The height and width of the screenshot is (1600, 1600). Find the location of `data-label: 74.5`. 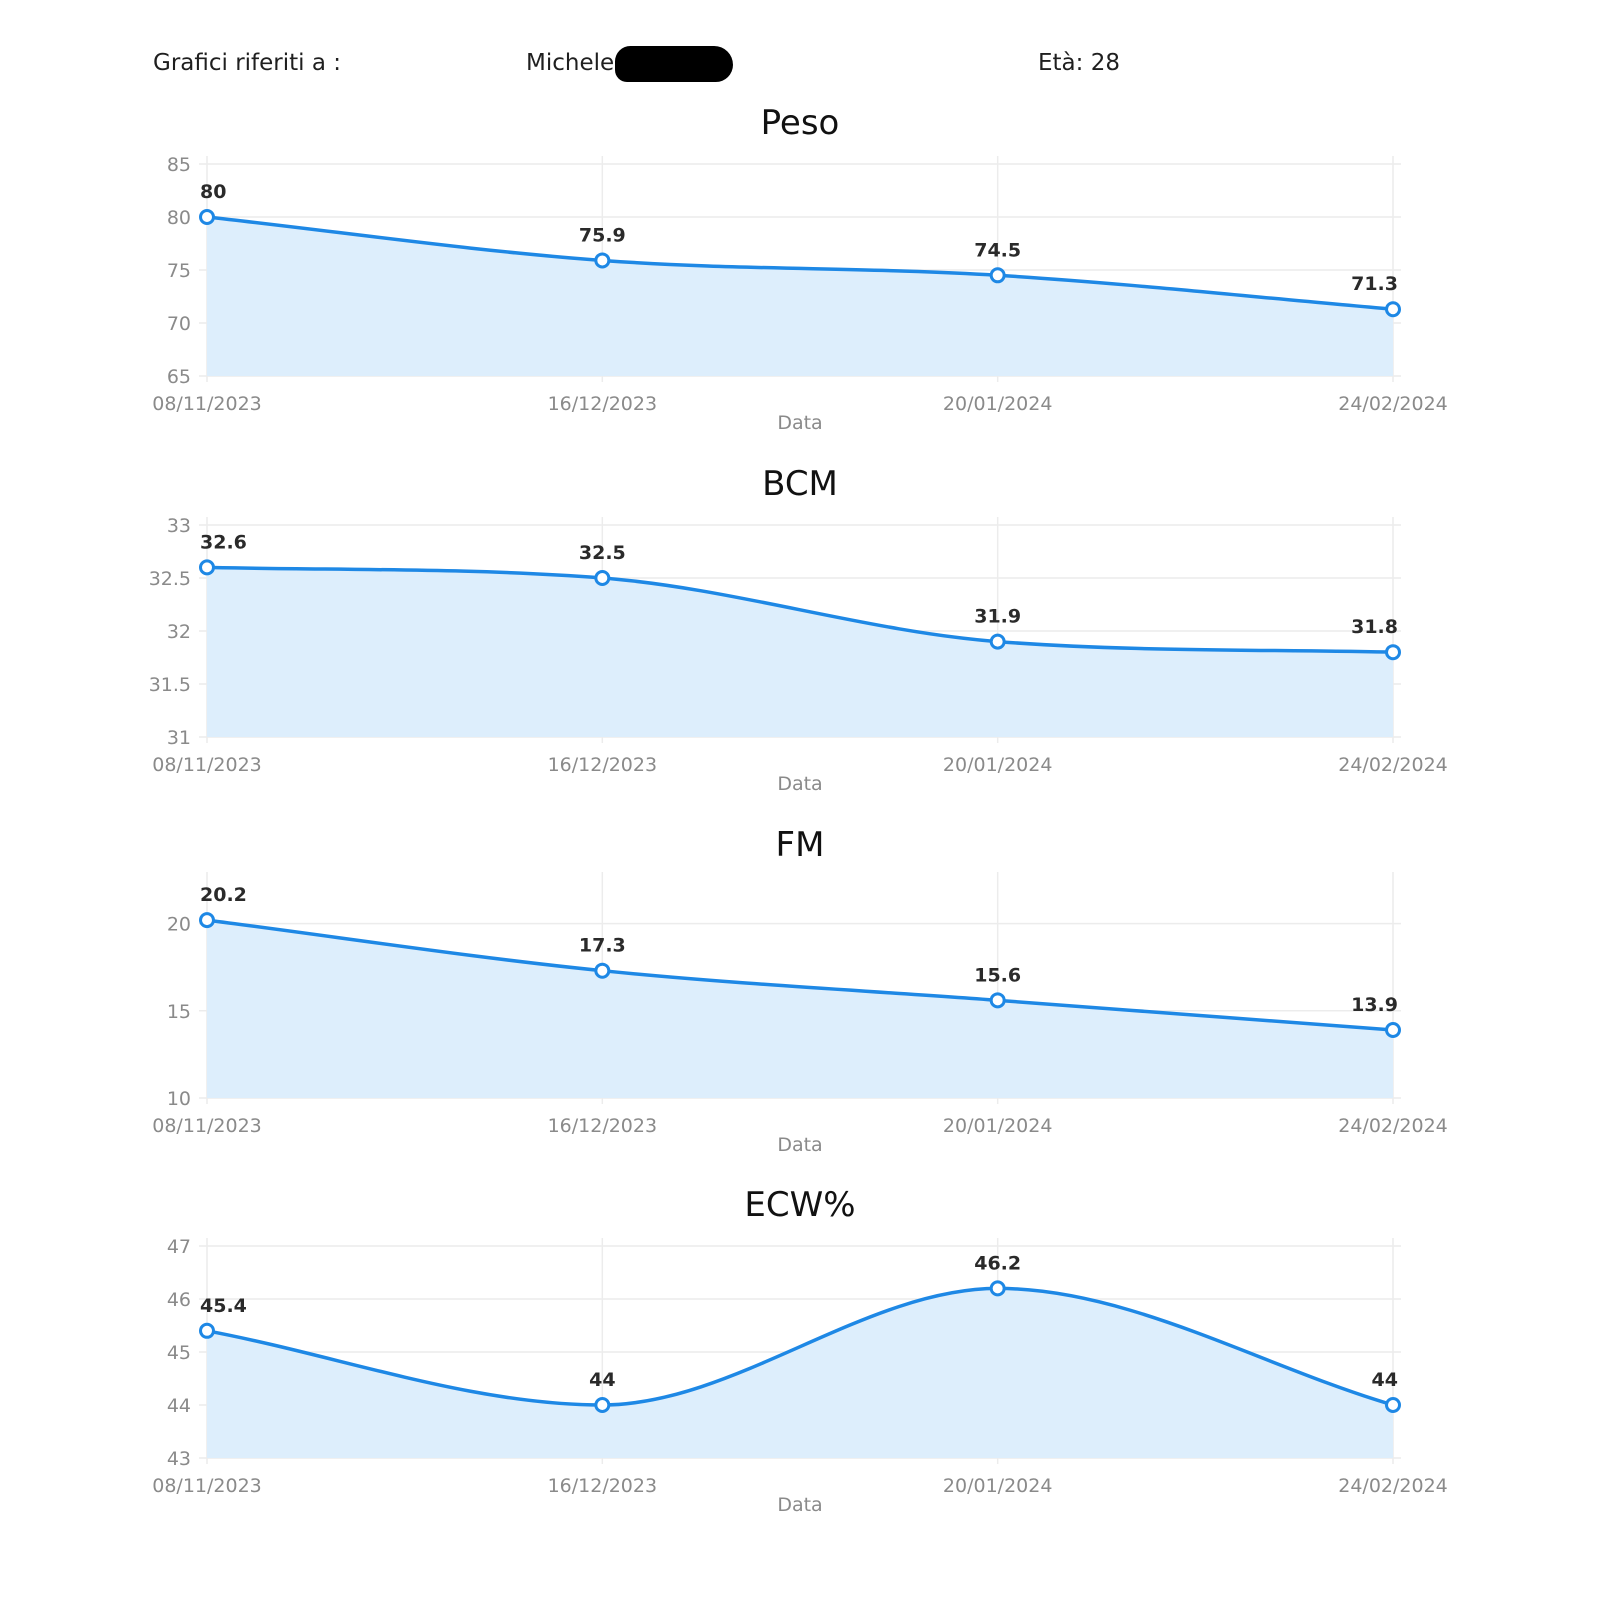

data-label: 74.5 is located at coordinates (997, 250).